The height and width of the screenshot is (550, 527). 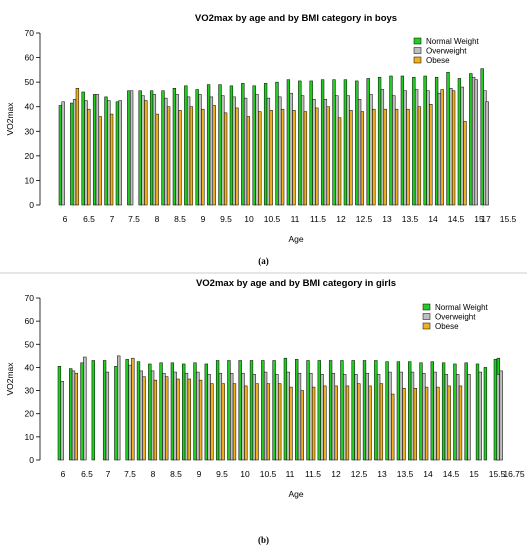 I want to click on legend-label: Obese, so click(x=447, y=326).